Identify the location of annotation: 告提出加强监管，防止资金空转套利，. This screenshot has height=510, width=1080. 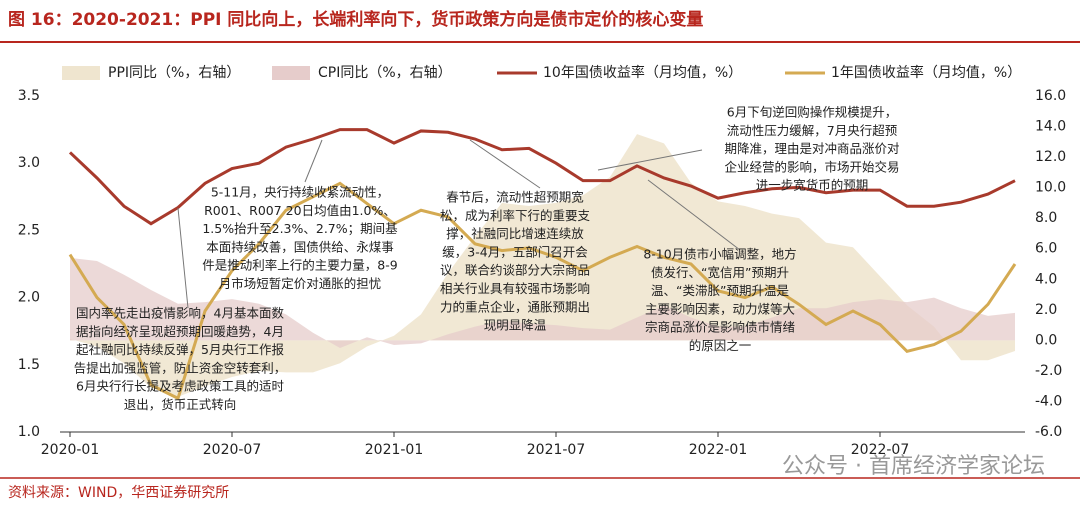
(180, 367).